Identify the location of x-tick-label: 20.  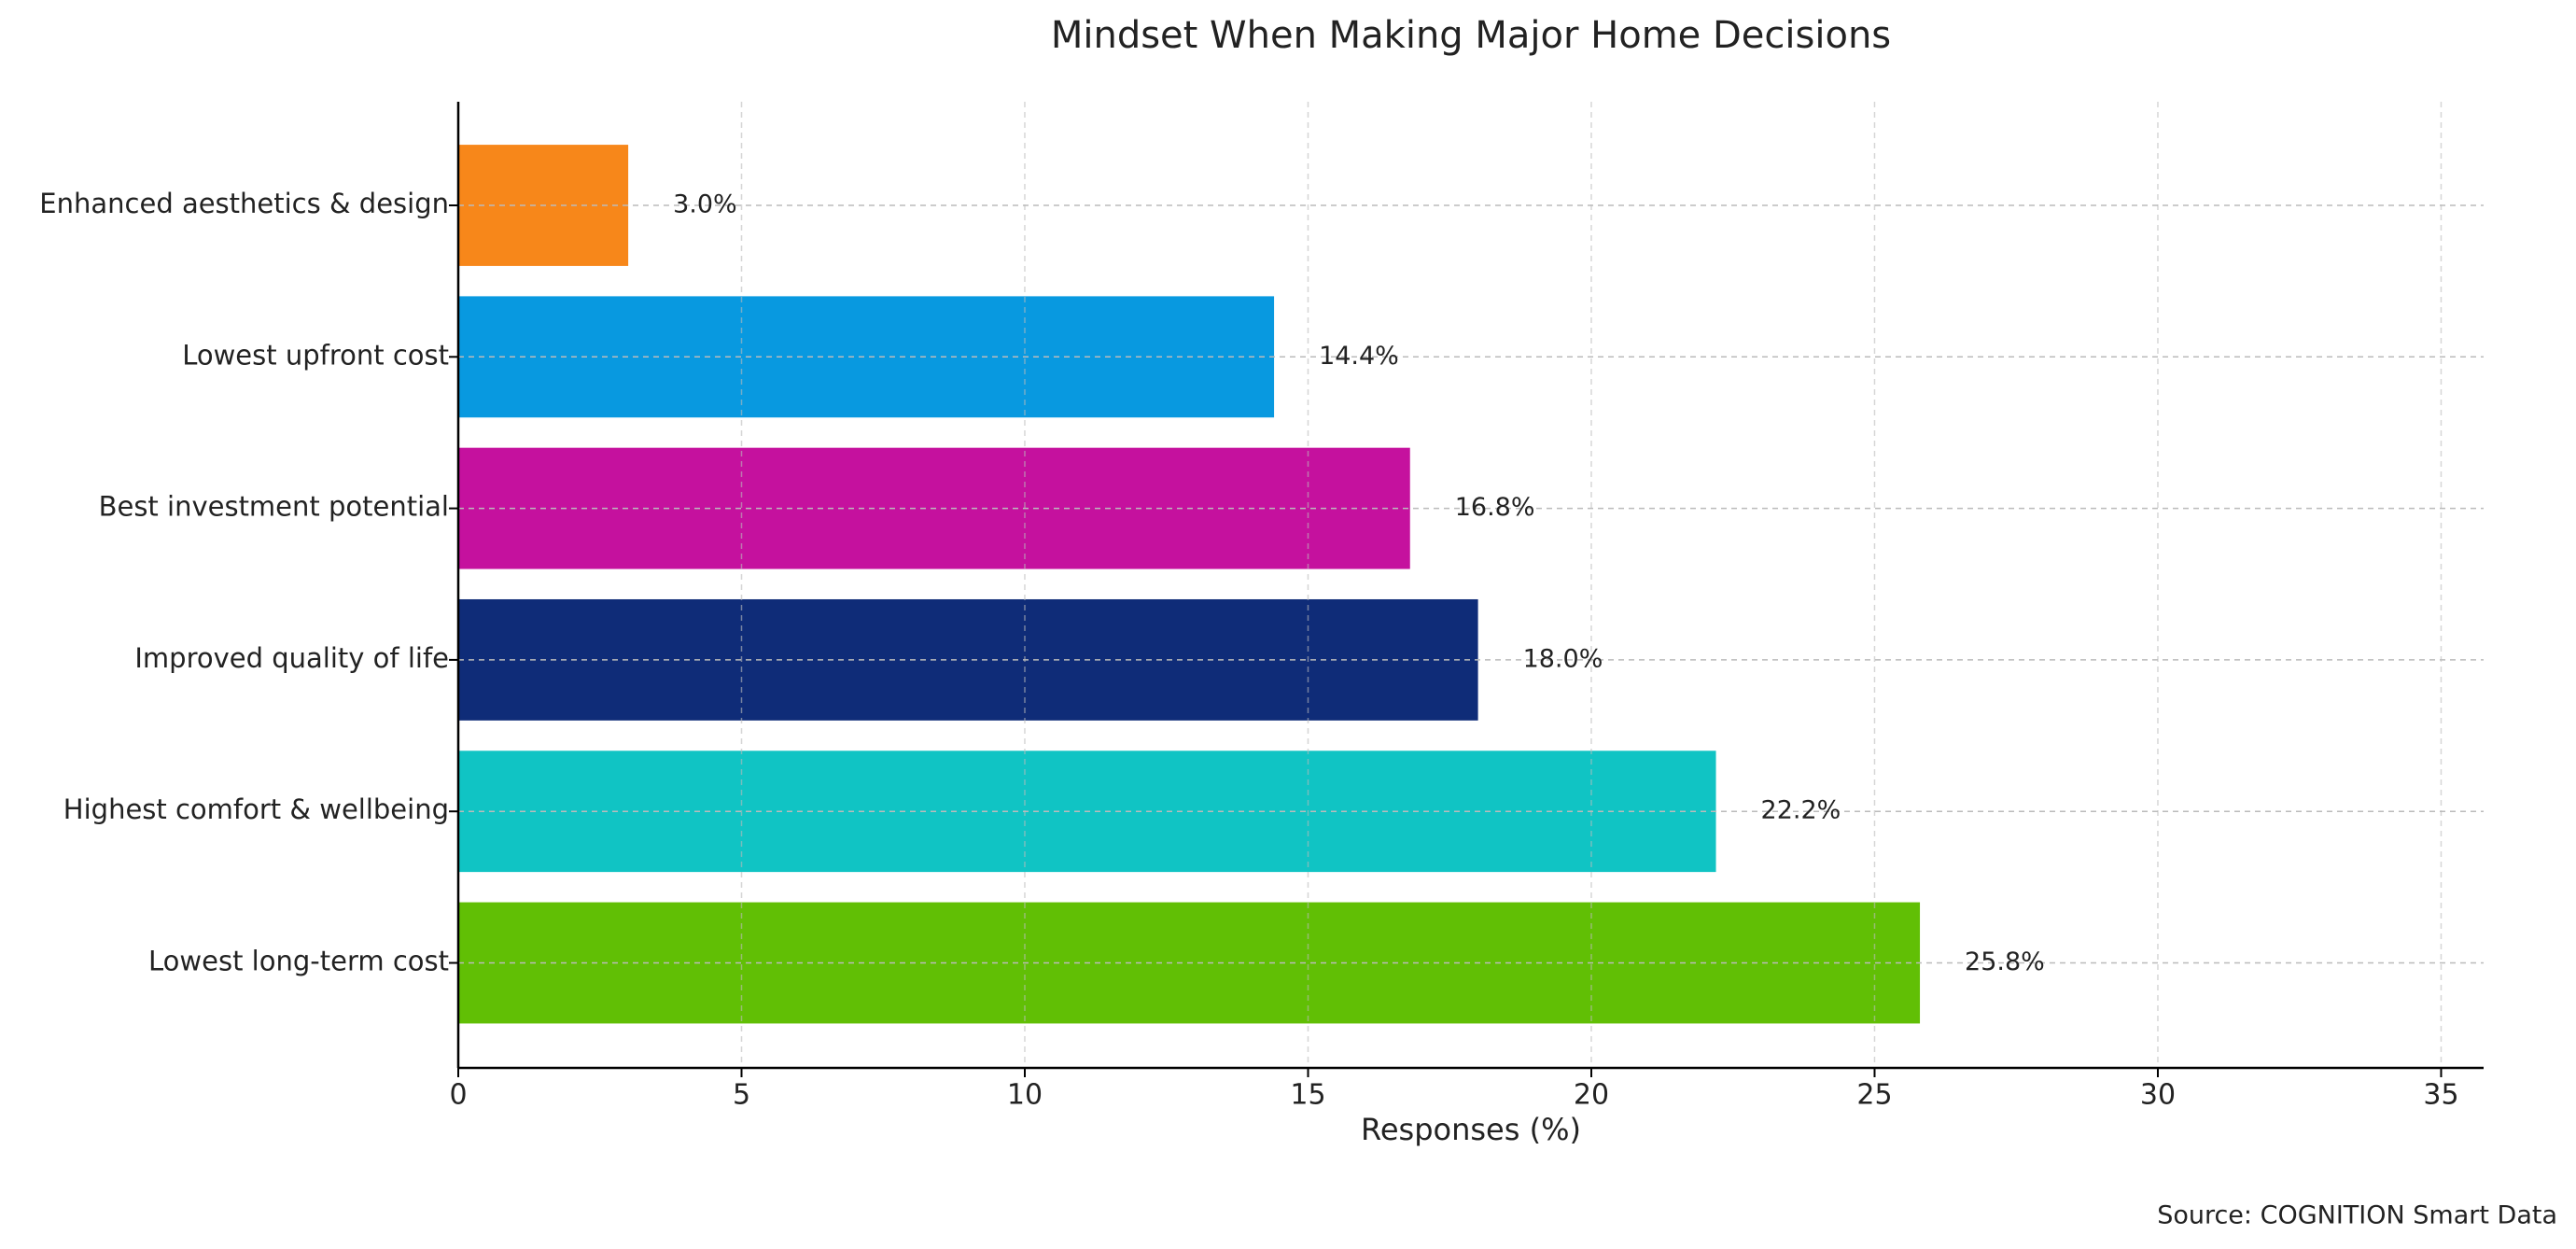
(1591, 1095).